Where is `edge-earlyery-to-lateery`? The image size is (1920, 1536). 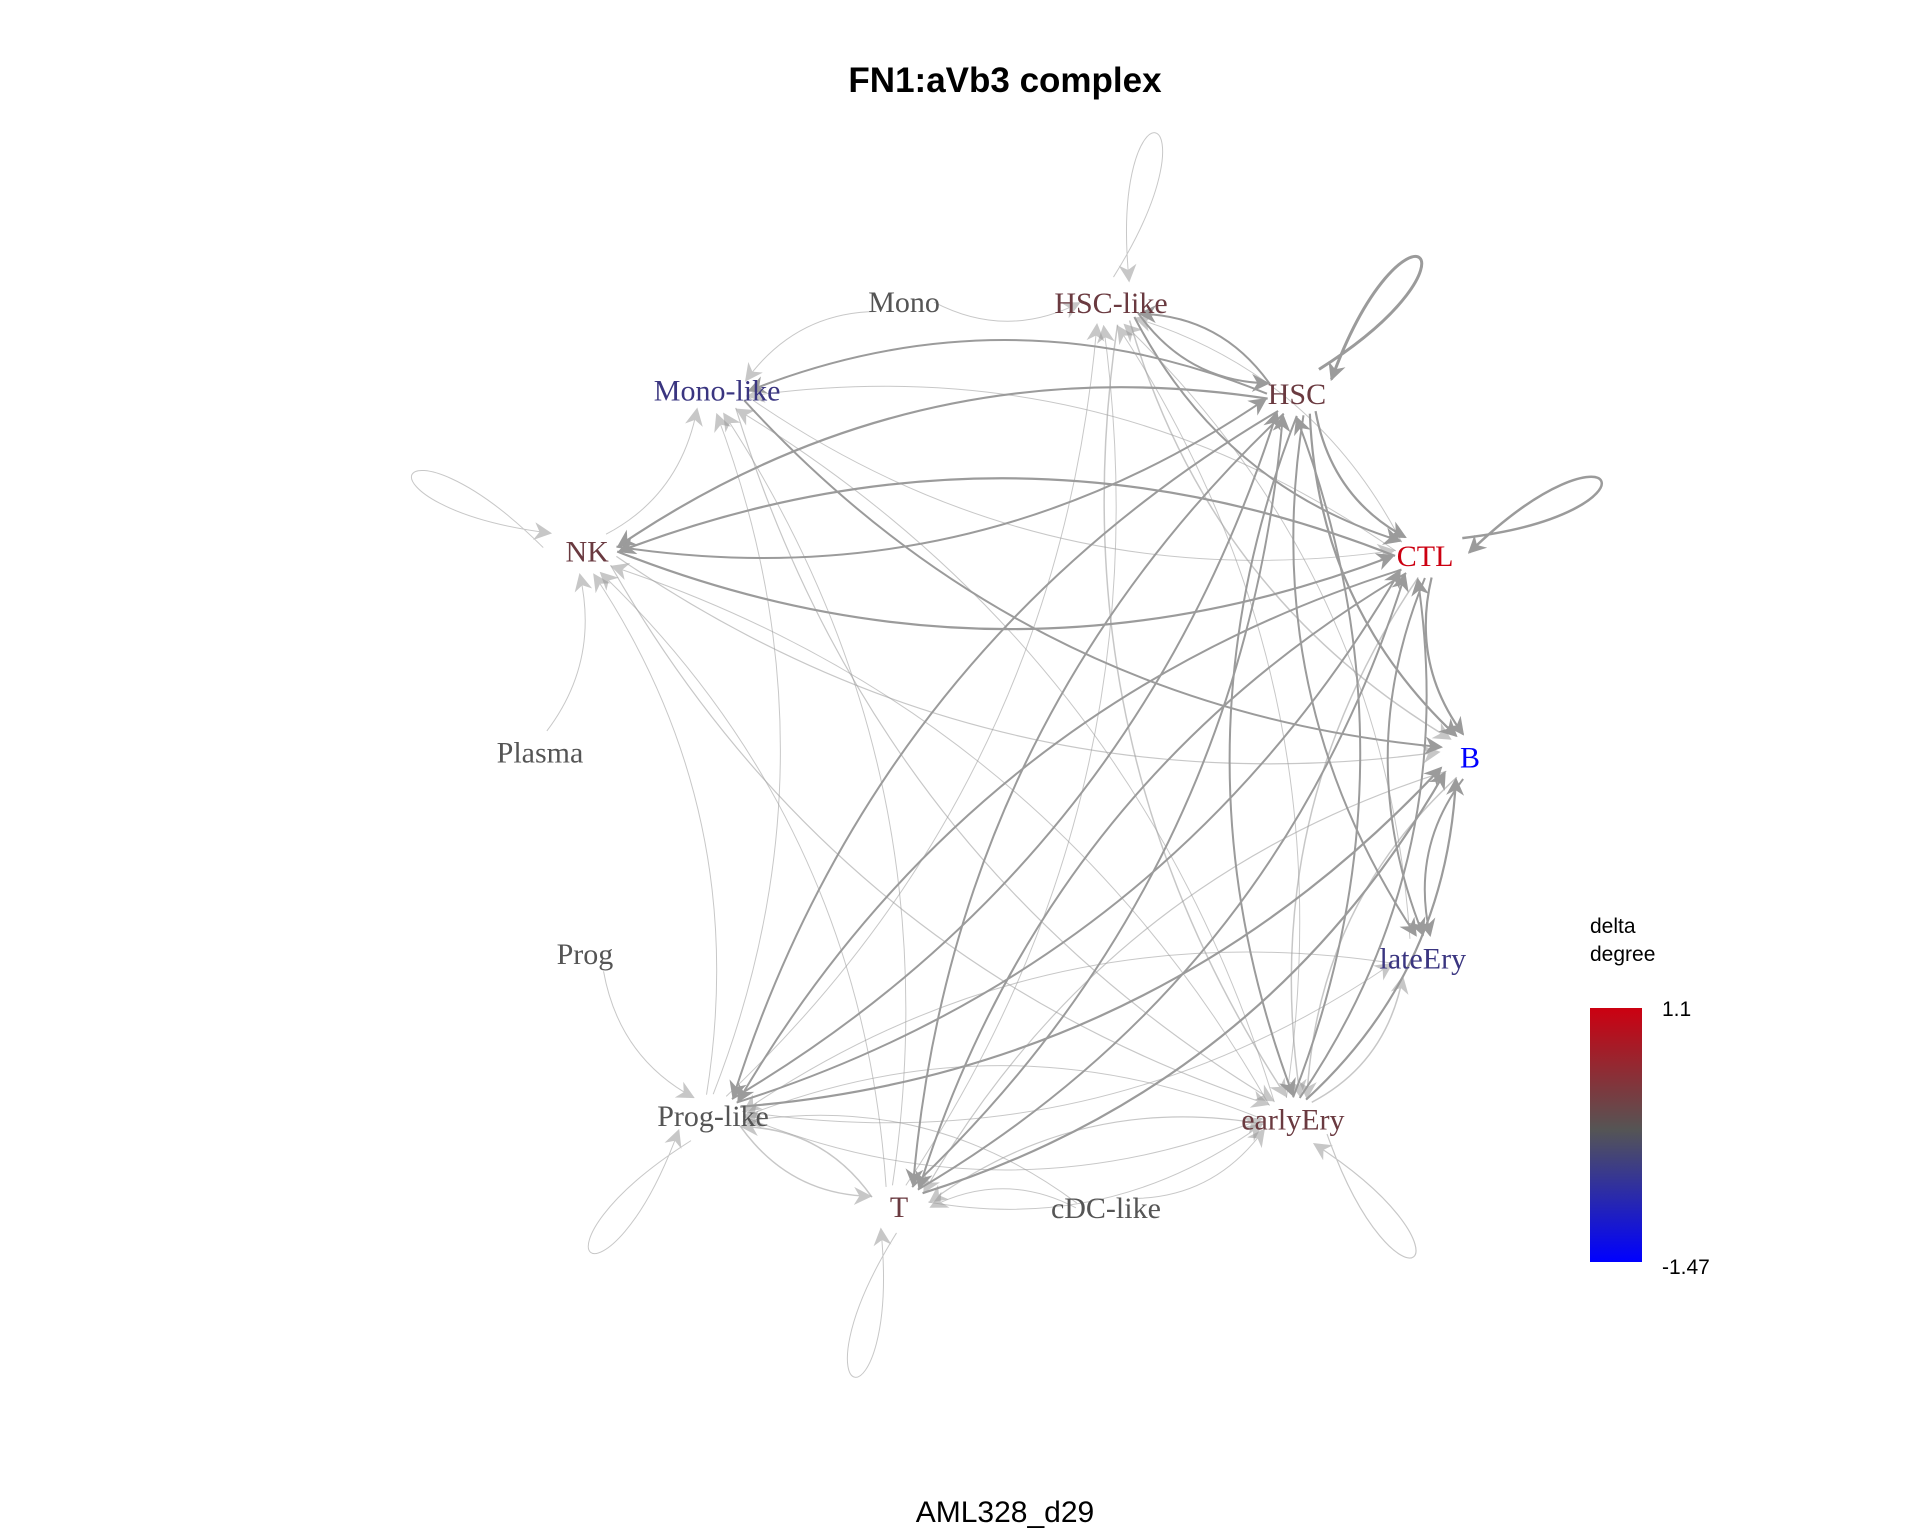
edge-earlyery-to-lateery is located at coordinates (1360, 1039).